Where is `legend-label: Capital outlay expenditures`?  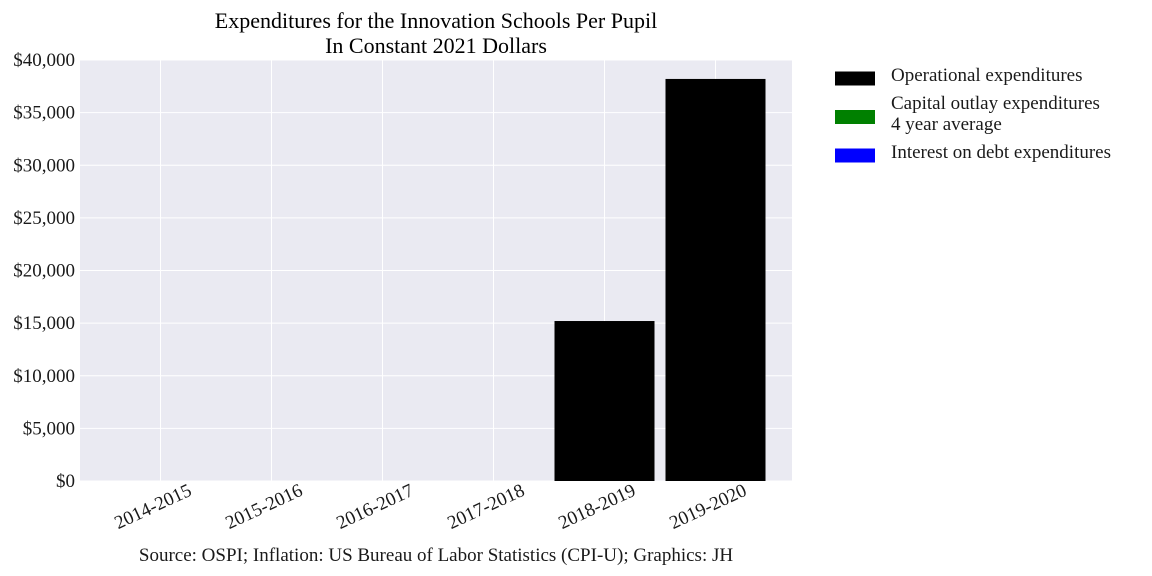 legend-label: Capital outlay expenditures is located at coordinates (995, 103).